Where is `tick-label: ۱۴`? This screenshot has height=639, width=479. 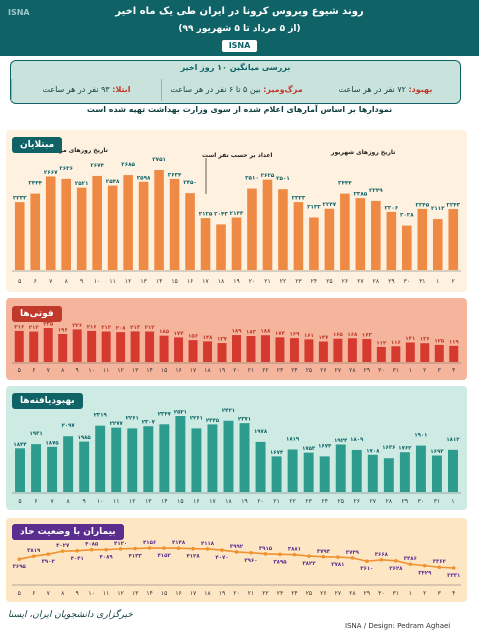 tick-label: ۱۴ is located at coordinates (149, 593).